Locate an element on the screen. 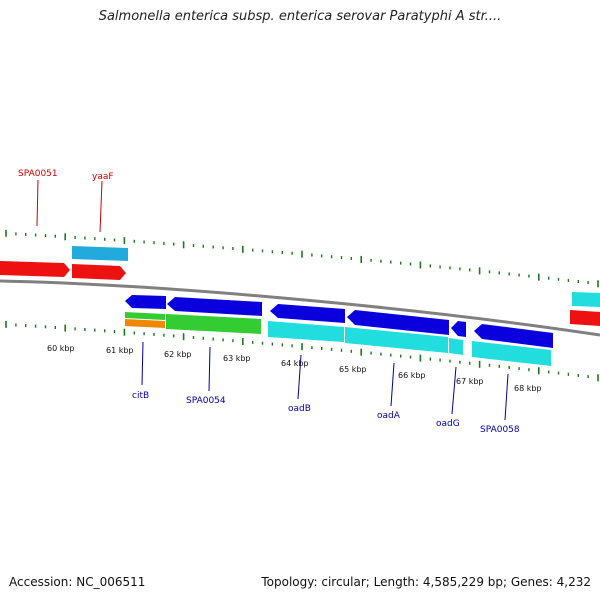  gene-label-oadb: oadB is located at coordinates (299, 409).